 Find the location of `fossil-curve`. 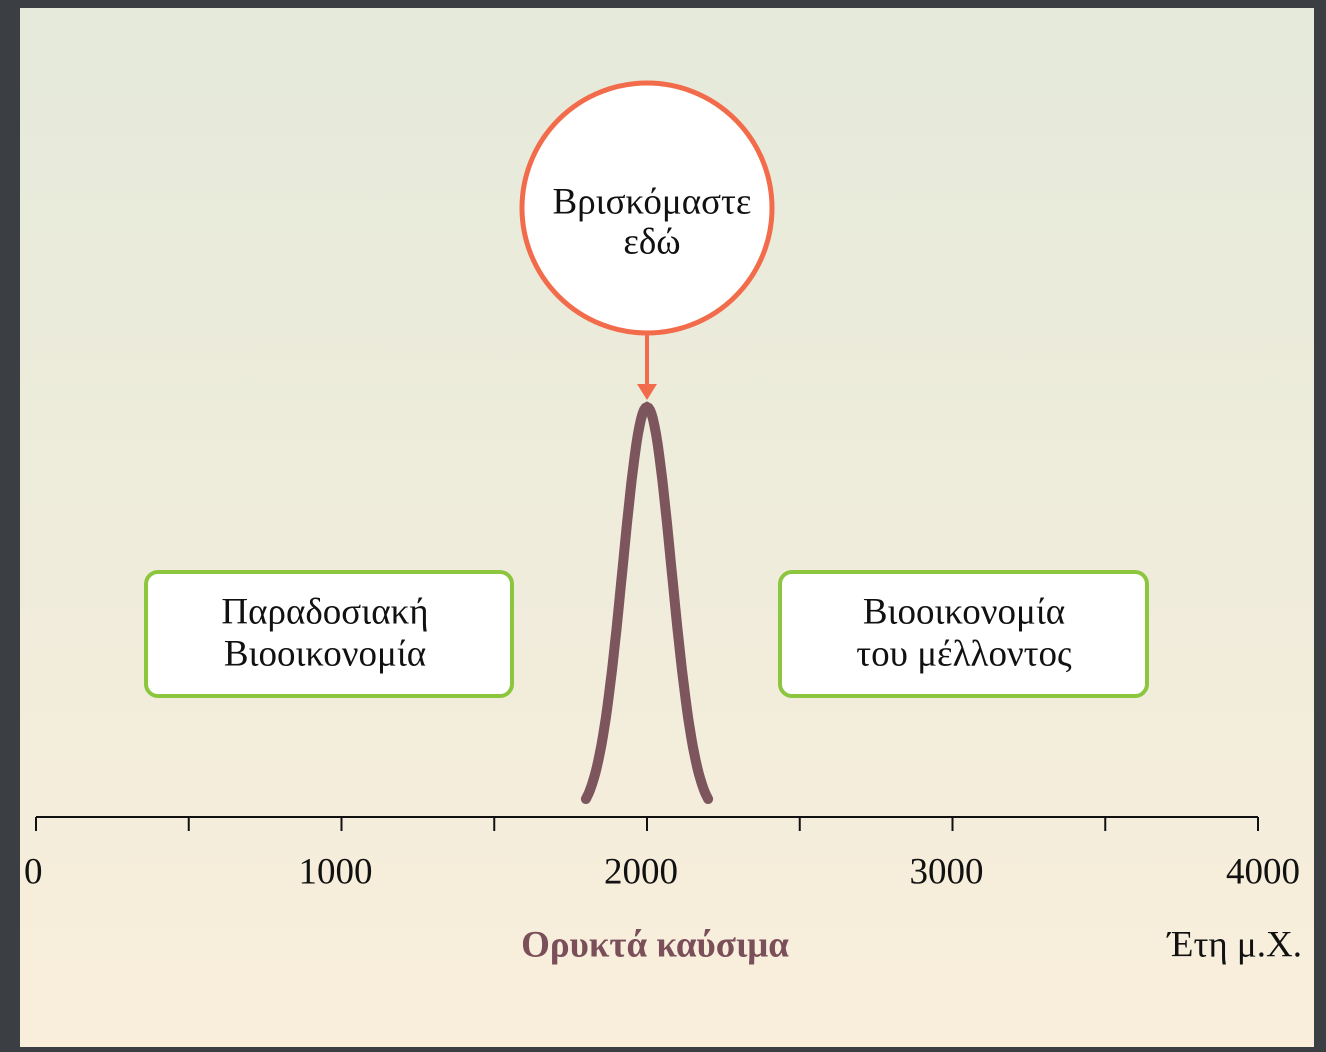

fossil-curve is located at coordinates (647, 602).